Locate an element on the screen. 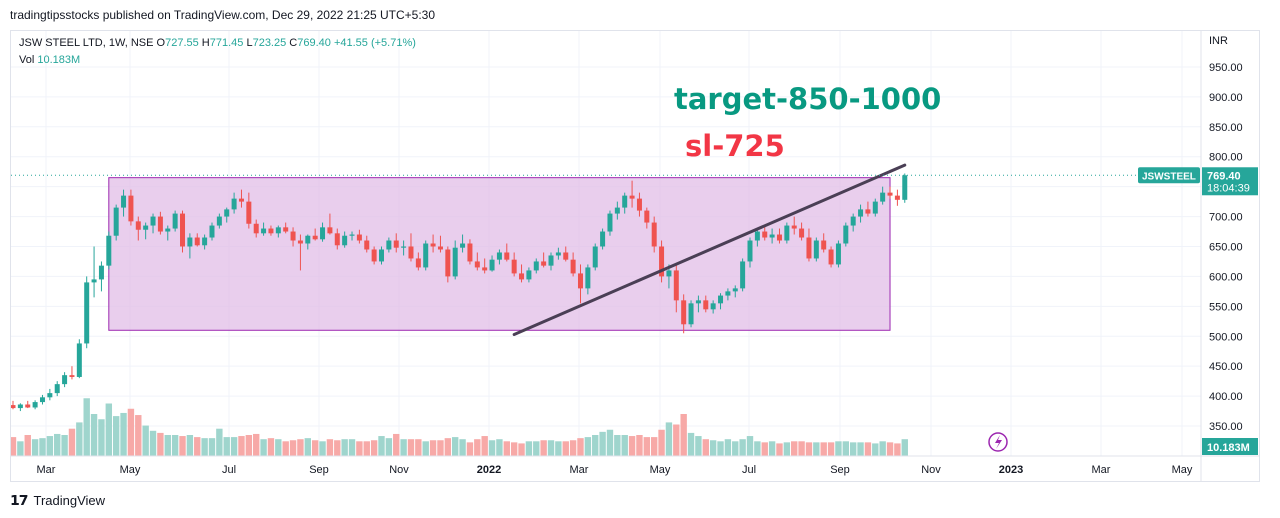 Image resolution: width=1280 pixels, height=518 pixels. price-tag: 769.40 is located at coordinates (1224, 176).